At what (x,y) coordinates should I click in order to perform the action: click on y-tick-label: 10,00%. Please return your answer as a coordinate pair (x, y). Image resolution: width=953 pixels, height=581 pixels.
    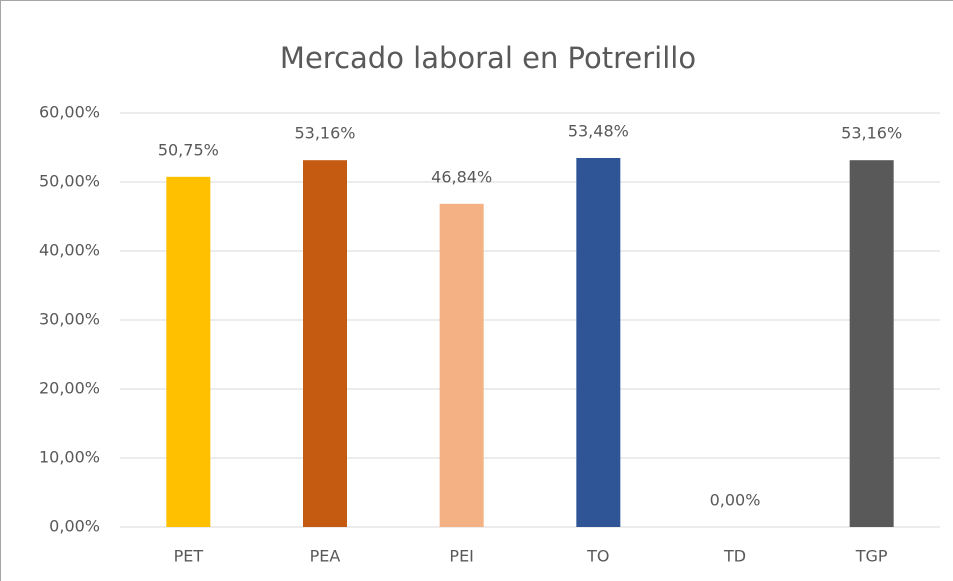
    Looking at the image, I should click on (69, 457).